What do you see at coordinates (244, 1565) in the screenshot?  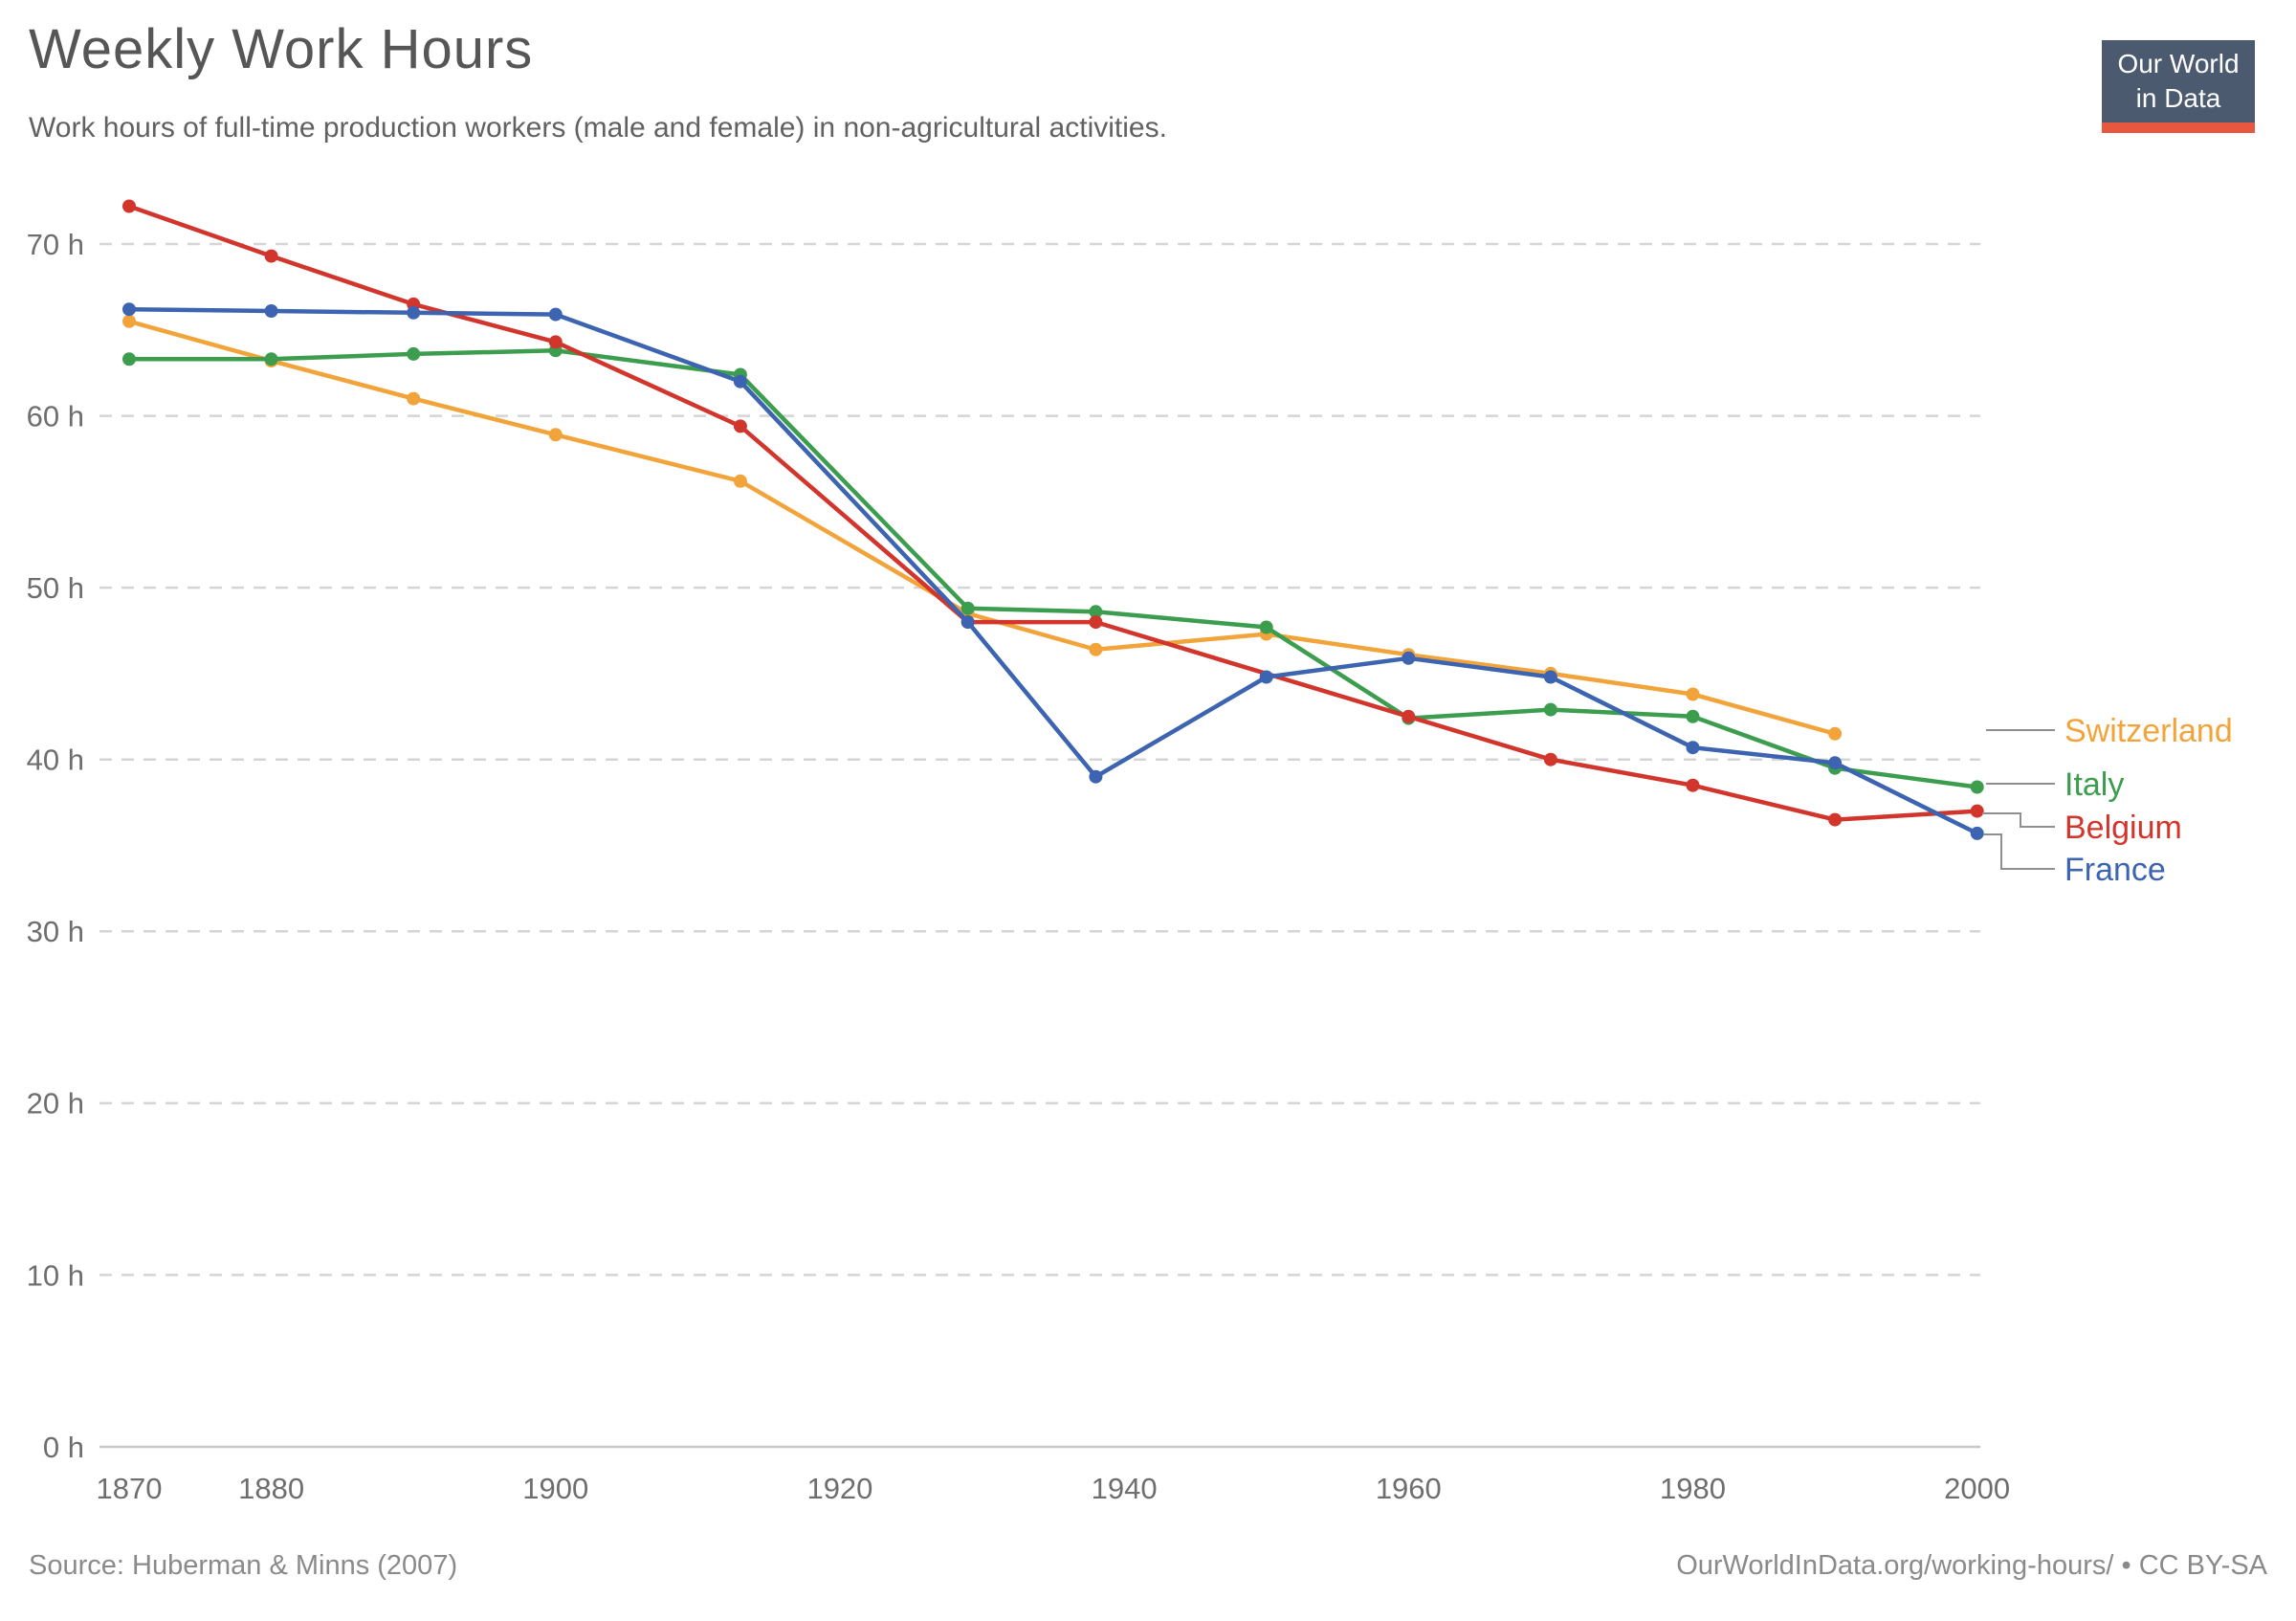 I see `source-note: Source: Huberman & Minns (2007)` at bounding box center [244, 1565].